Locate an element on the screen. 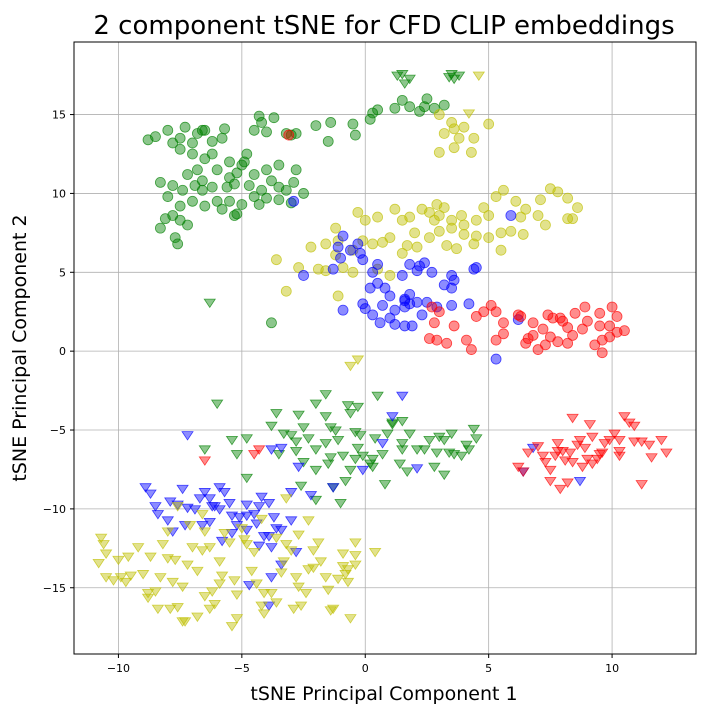  x-tick-label: −5 is located at coordinates (242, 668).